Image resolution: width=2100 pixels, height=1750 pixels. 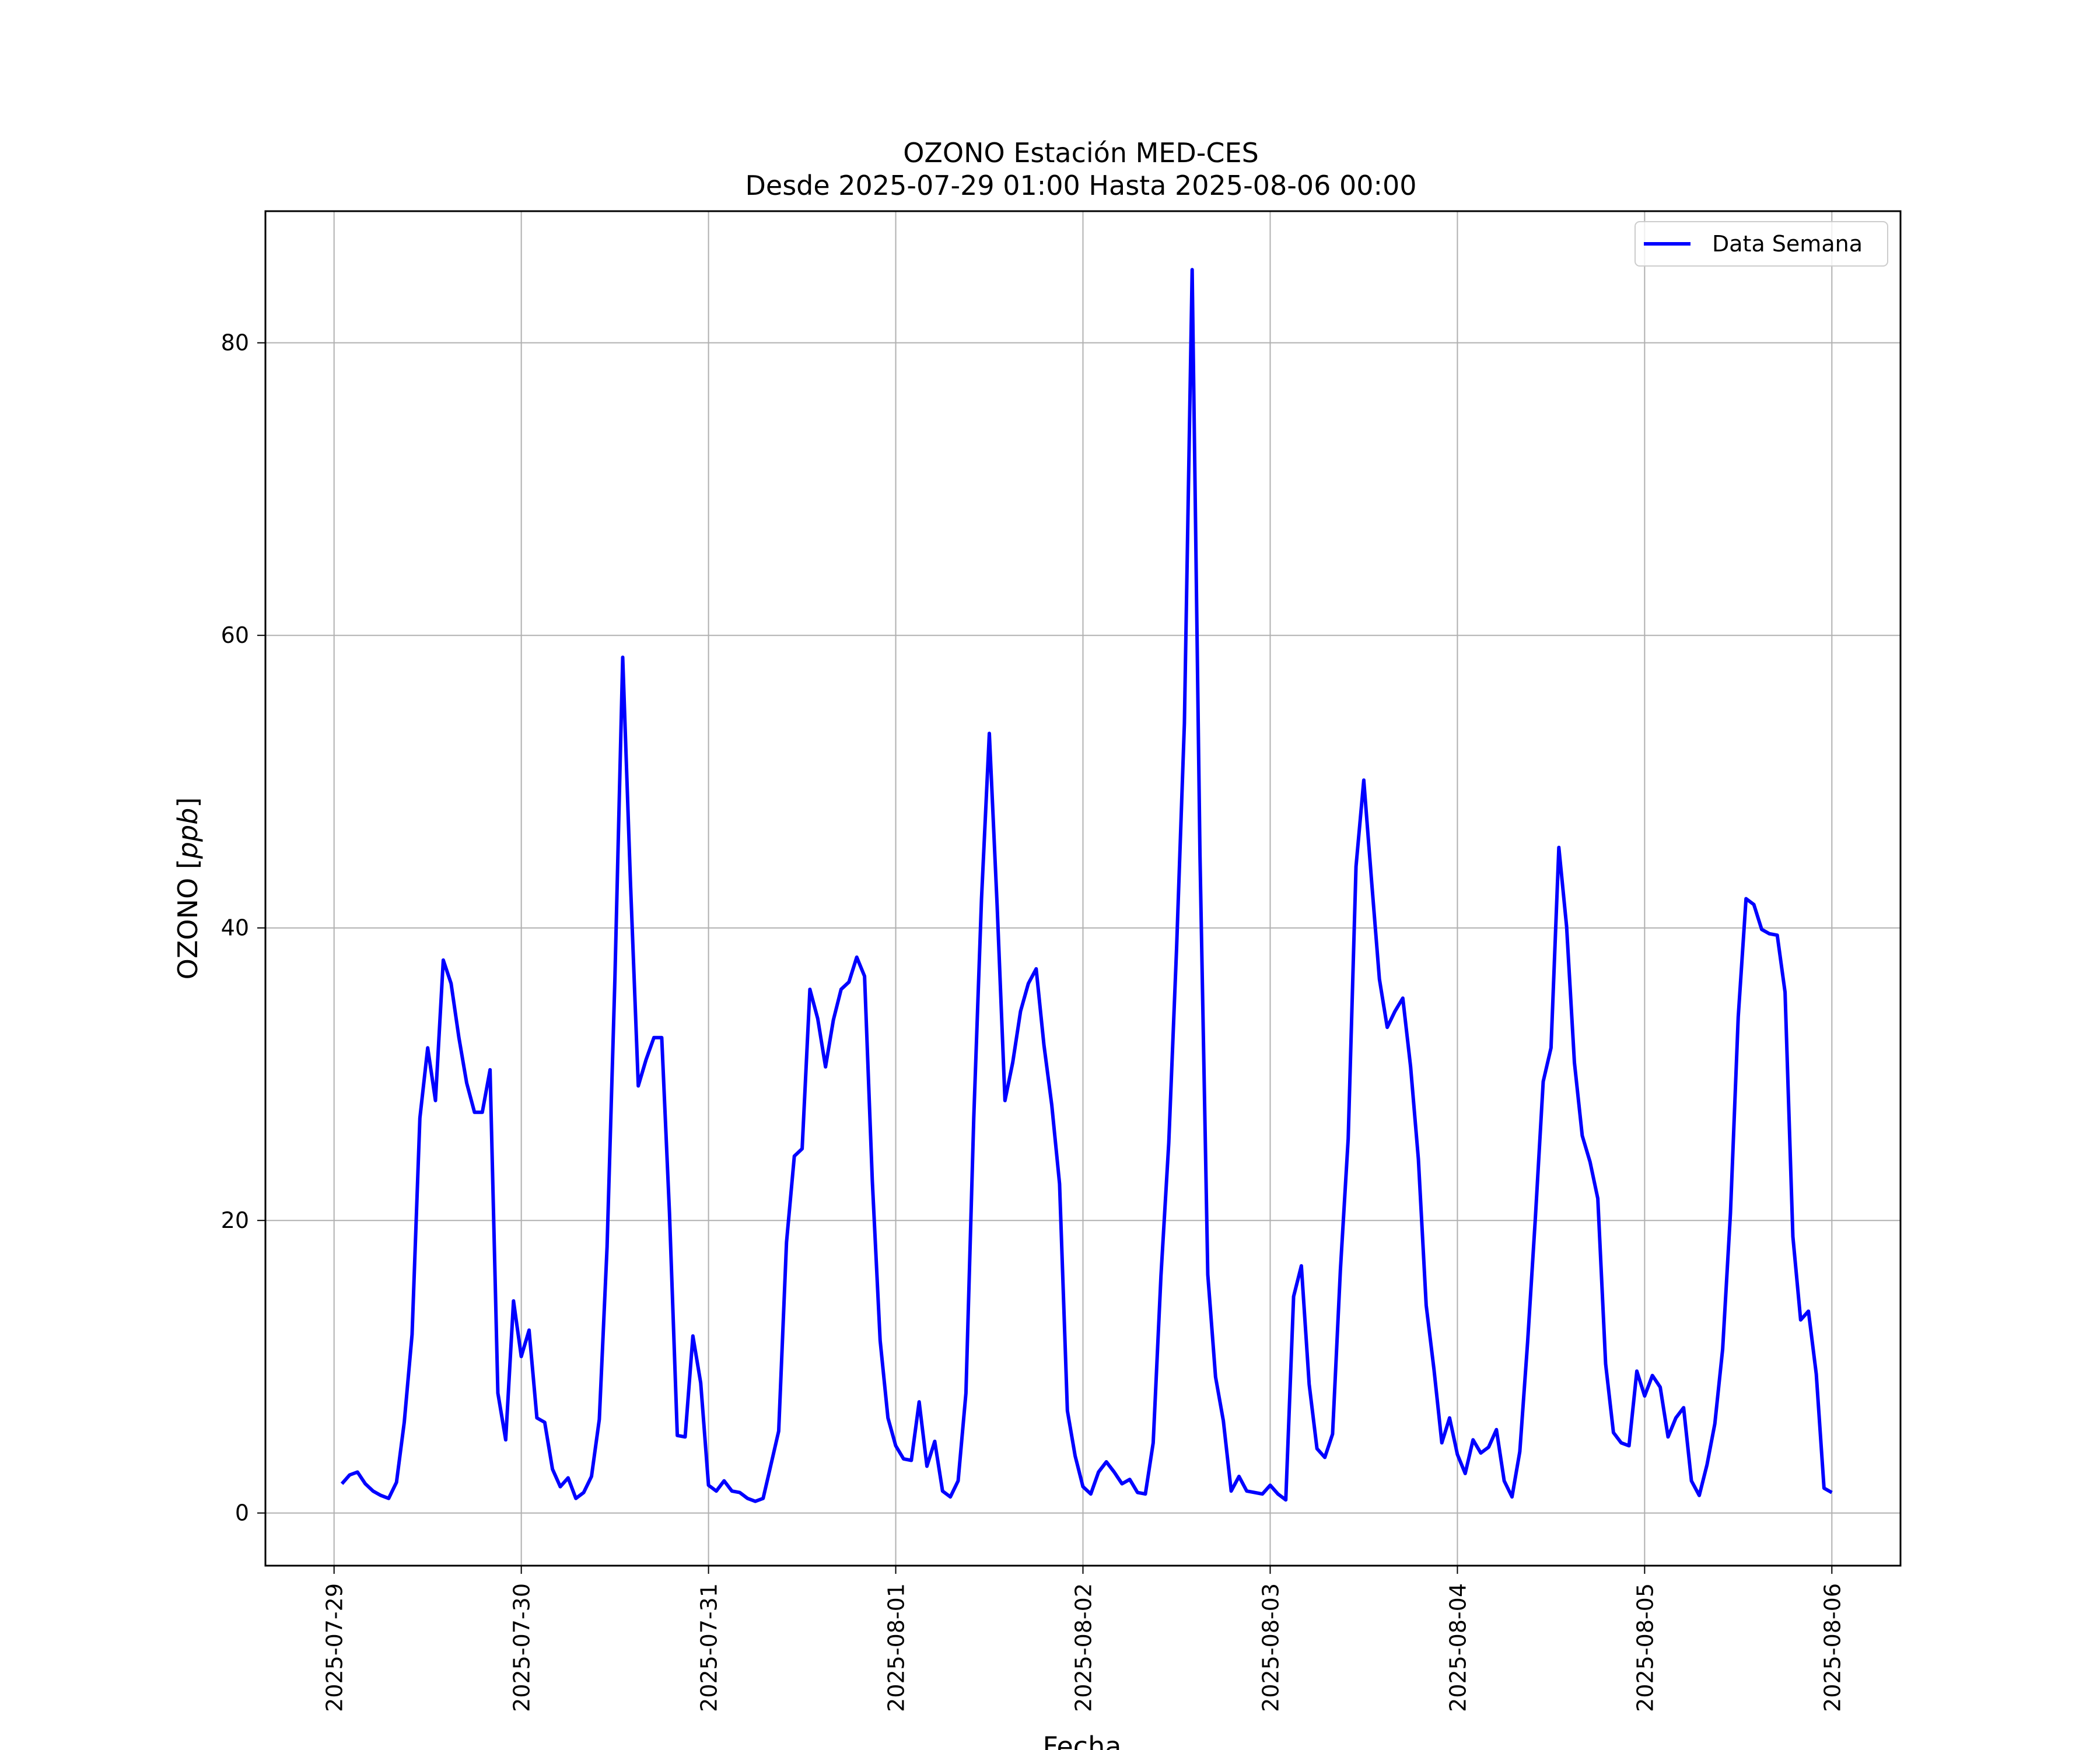 What do you see at coordinates (1832, 1647) in the screenshot?
I see `x-tick-label: 2025-08-06` at bounding box center [1832, 1647].